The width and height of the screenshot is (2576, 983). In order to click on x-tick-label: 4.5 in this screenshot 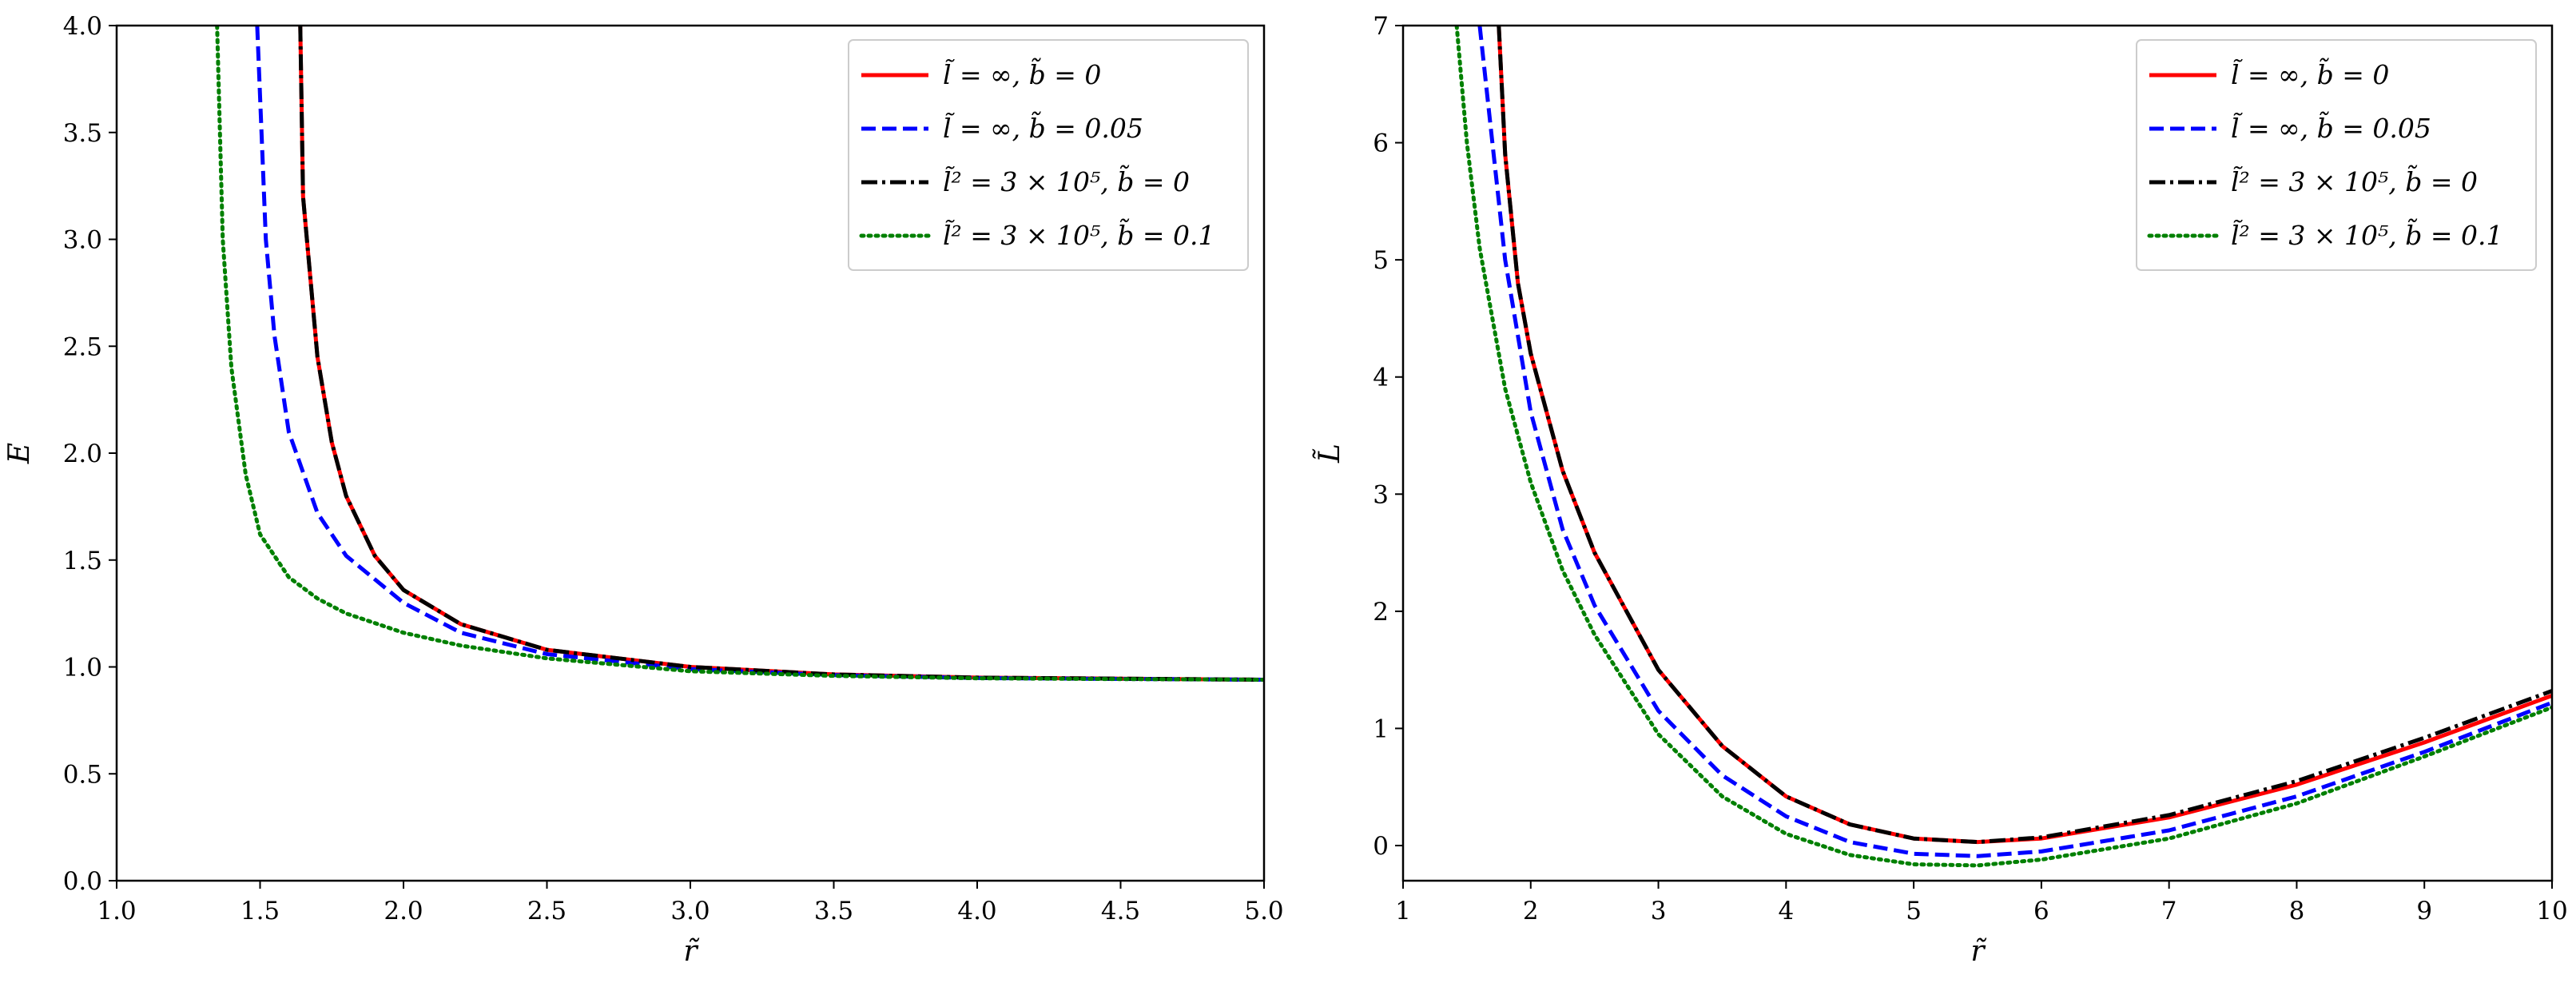, I will do `click(1120, 911)`.